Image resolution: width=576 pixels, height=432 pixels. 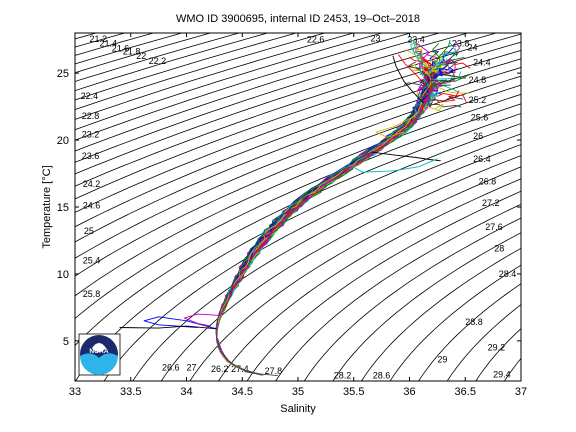 I want to click on x-tick-label-4: 35, so click(x=298, y=392).